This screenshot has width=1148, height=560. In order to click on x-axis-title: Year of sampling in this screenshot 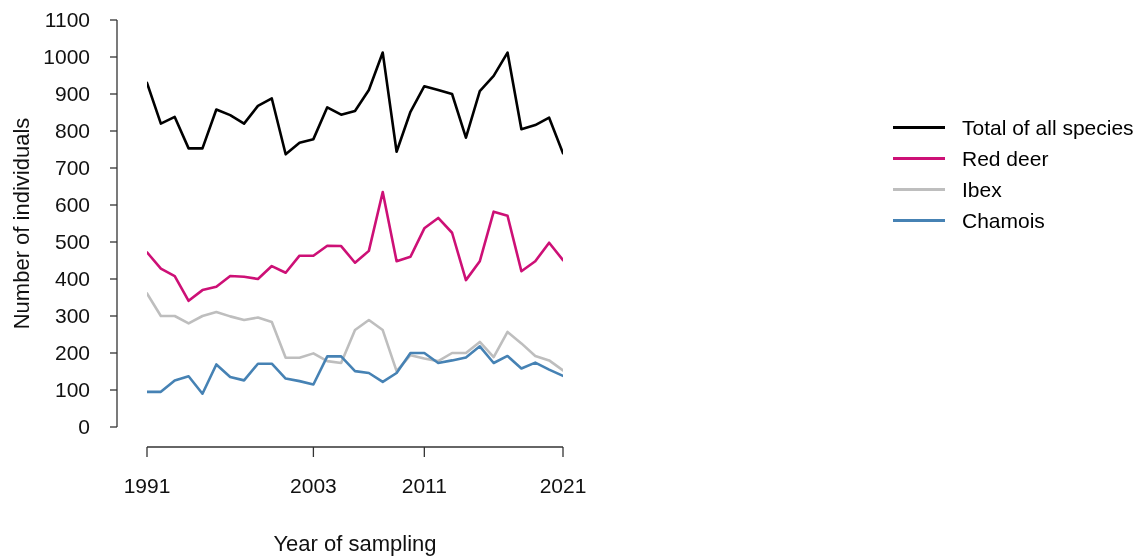, I will do `click(355, 543)`.